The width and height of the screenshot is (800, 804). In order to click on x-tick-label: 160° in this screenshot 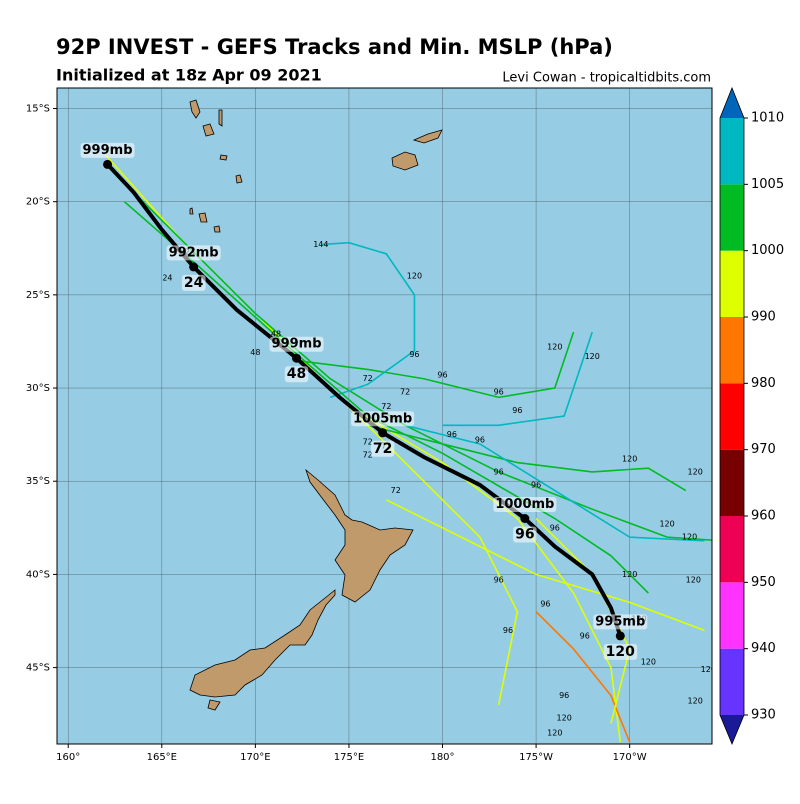, I will do `click(68, 757)`.